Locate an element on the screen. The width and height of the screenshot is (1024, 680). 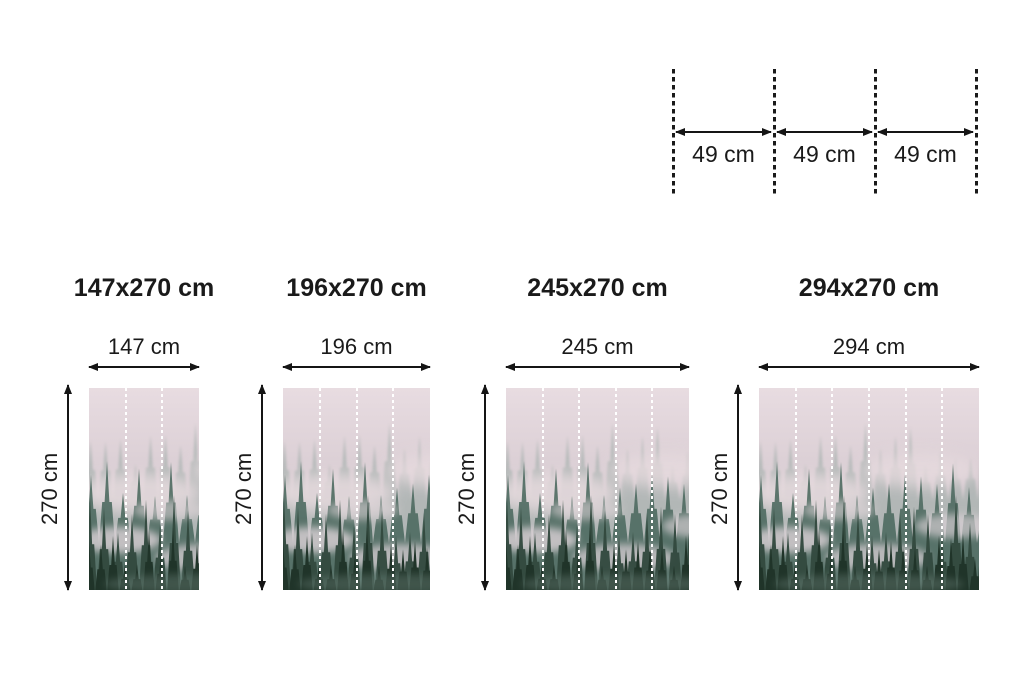
size-title: 196x270 cm is located at coordinates (356, 288).